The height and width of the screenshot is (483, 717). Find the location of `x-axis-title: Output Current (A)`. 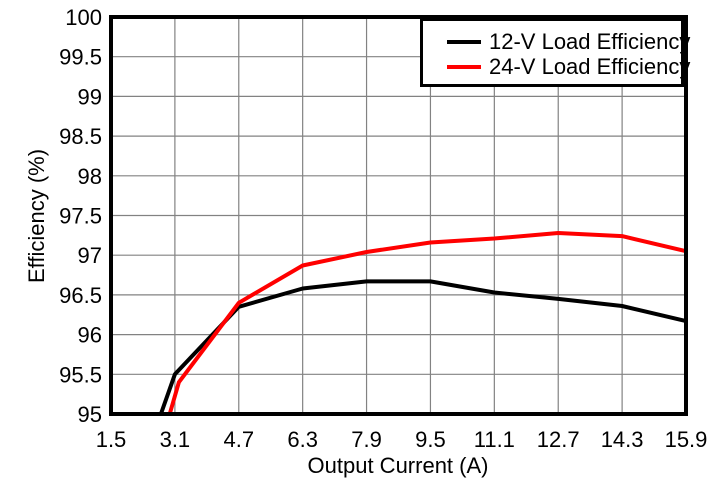

x-axis-title: Output Current (A) is located at coordinates (398, 465).